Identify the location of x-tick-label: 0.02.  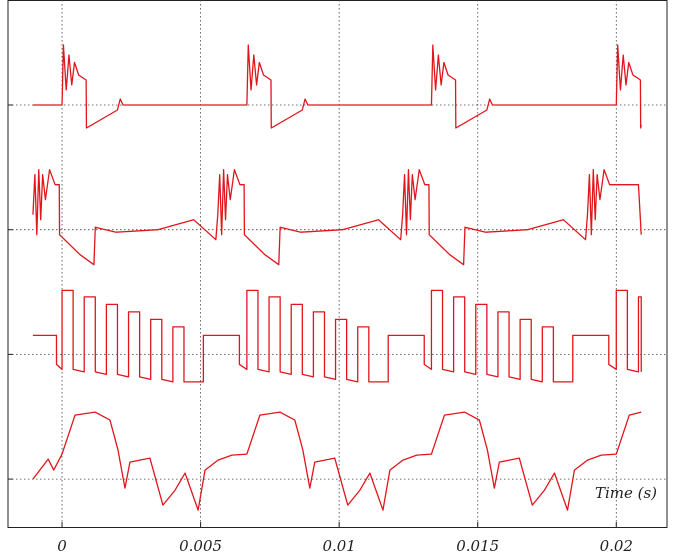
(616, 546).